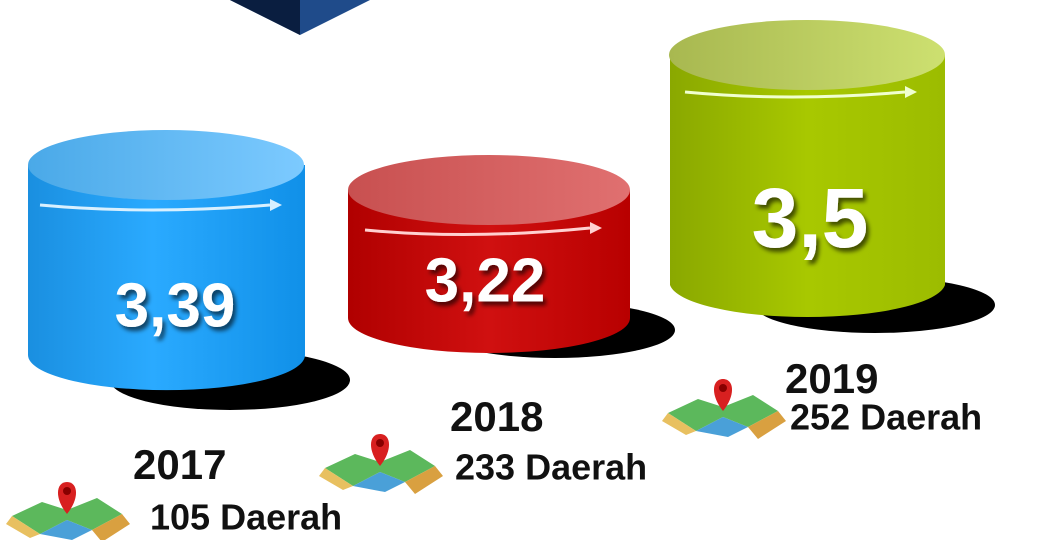  I want to click on region-label: 105 Daerah, so click(246, 517).